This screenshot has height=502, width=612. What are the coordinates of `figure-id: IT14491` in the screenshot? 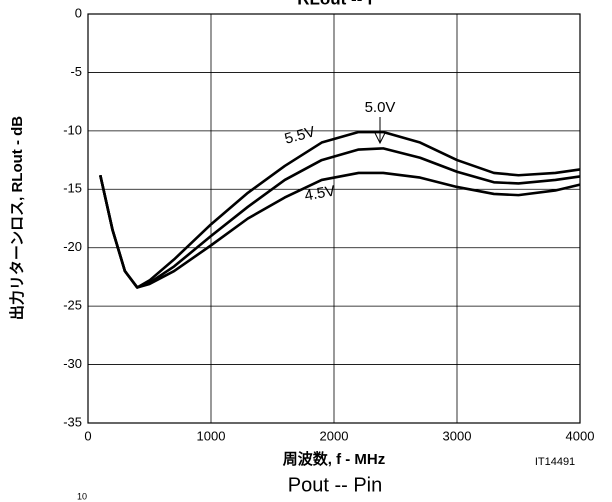 It's located at (555, 462).